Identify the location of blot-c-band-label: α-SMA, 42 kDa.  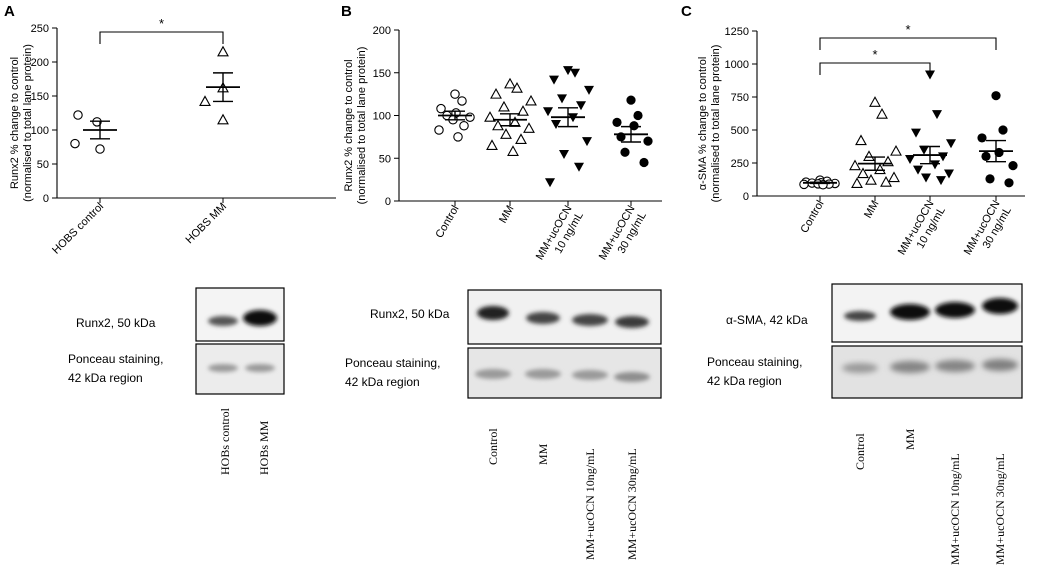
(767, 320).